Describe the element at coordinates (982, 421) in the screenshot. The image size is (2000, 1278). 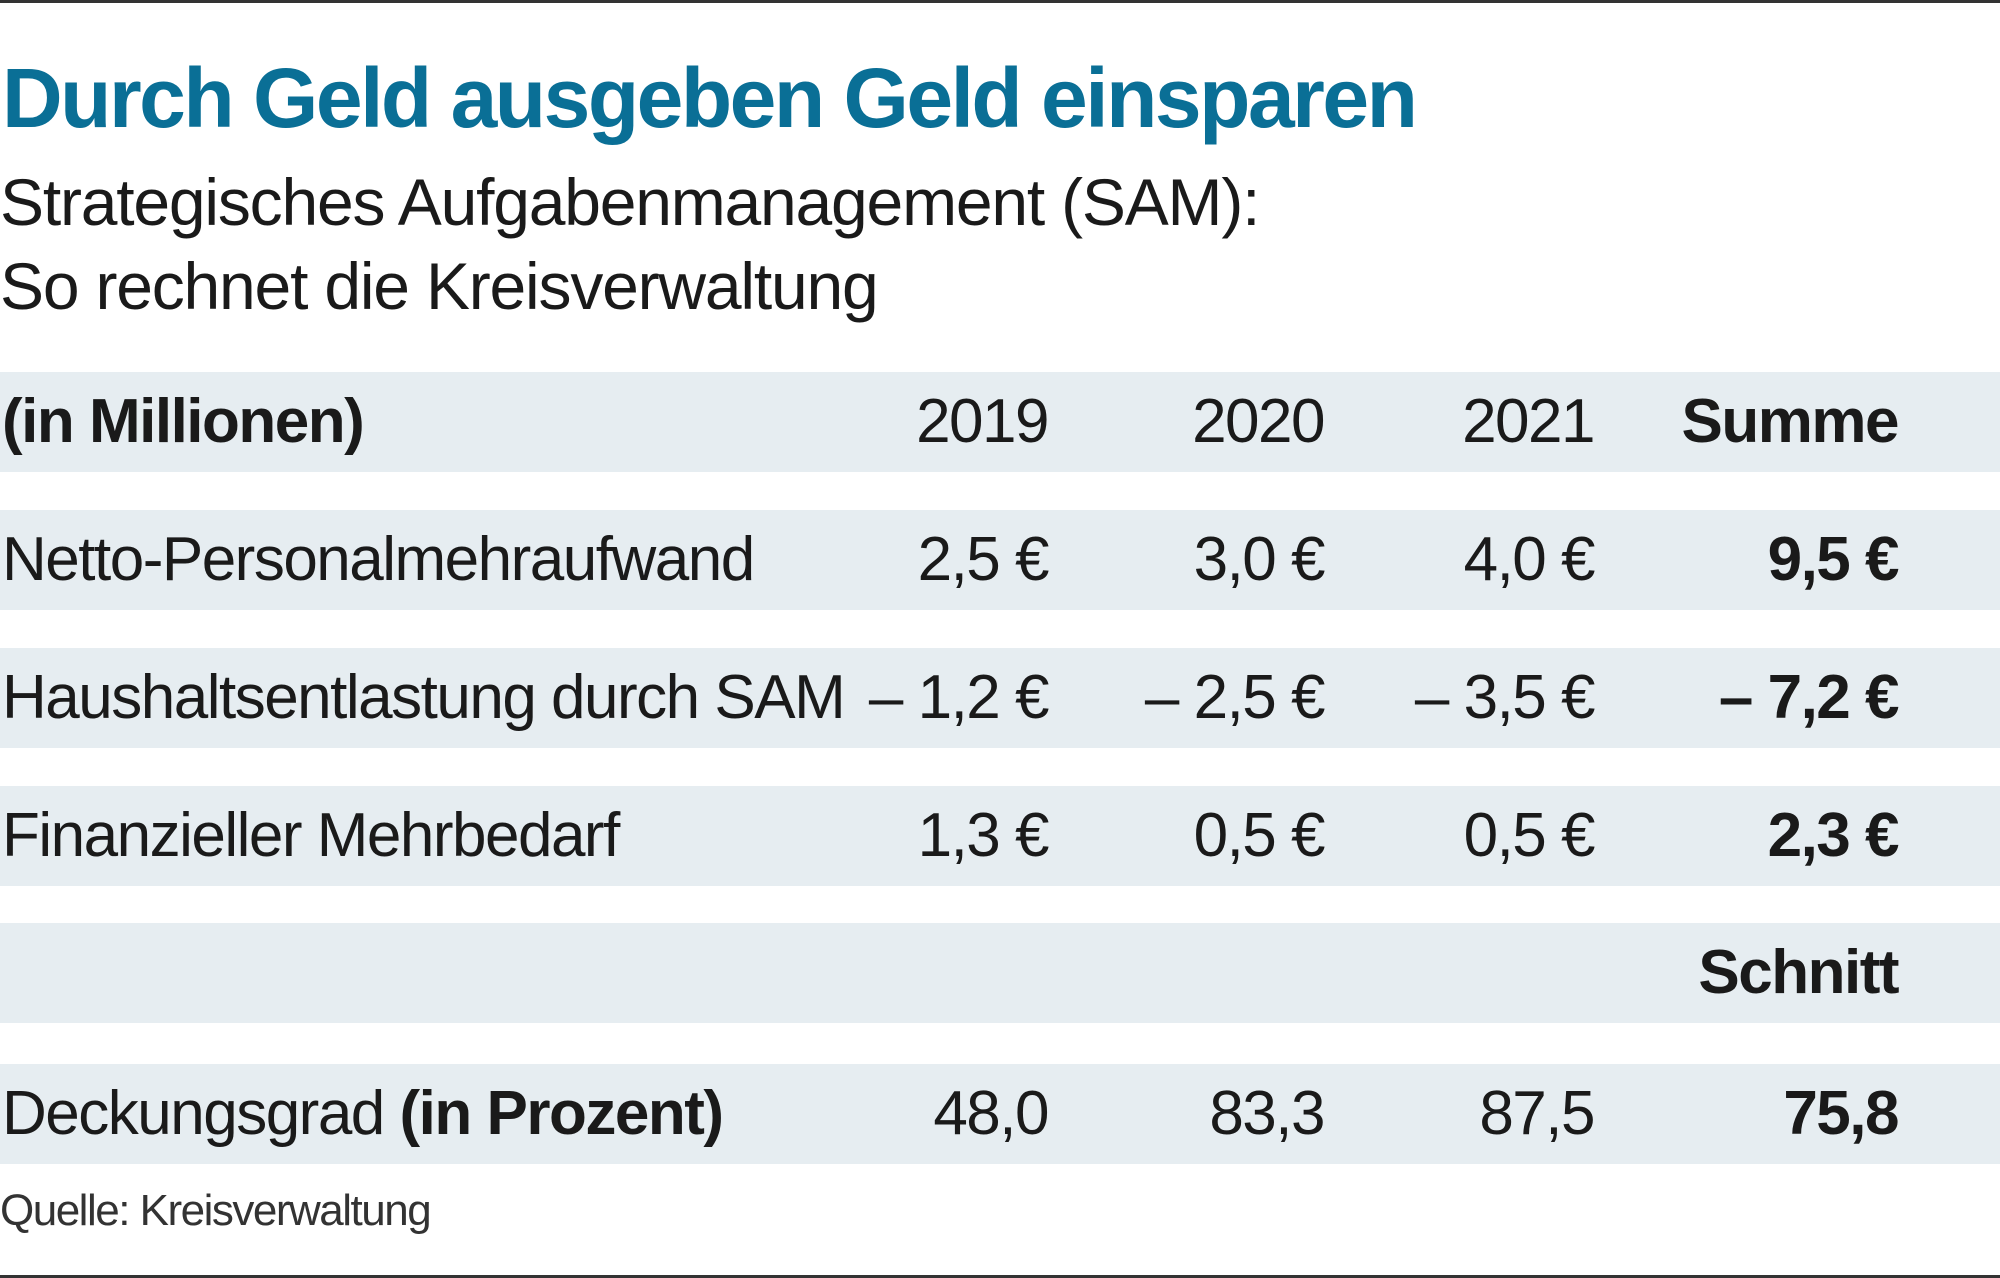
I see `column-header-2019: 2019` at that location.